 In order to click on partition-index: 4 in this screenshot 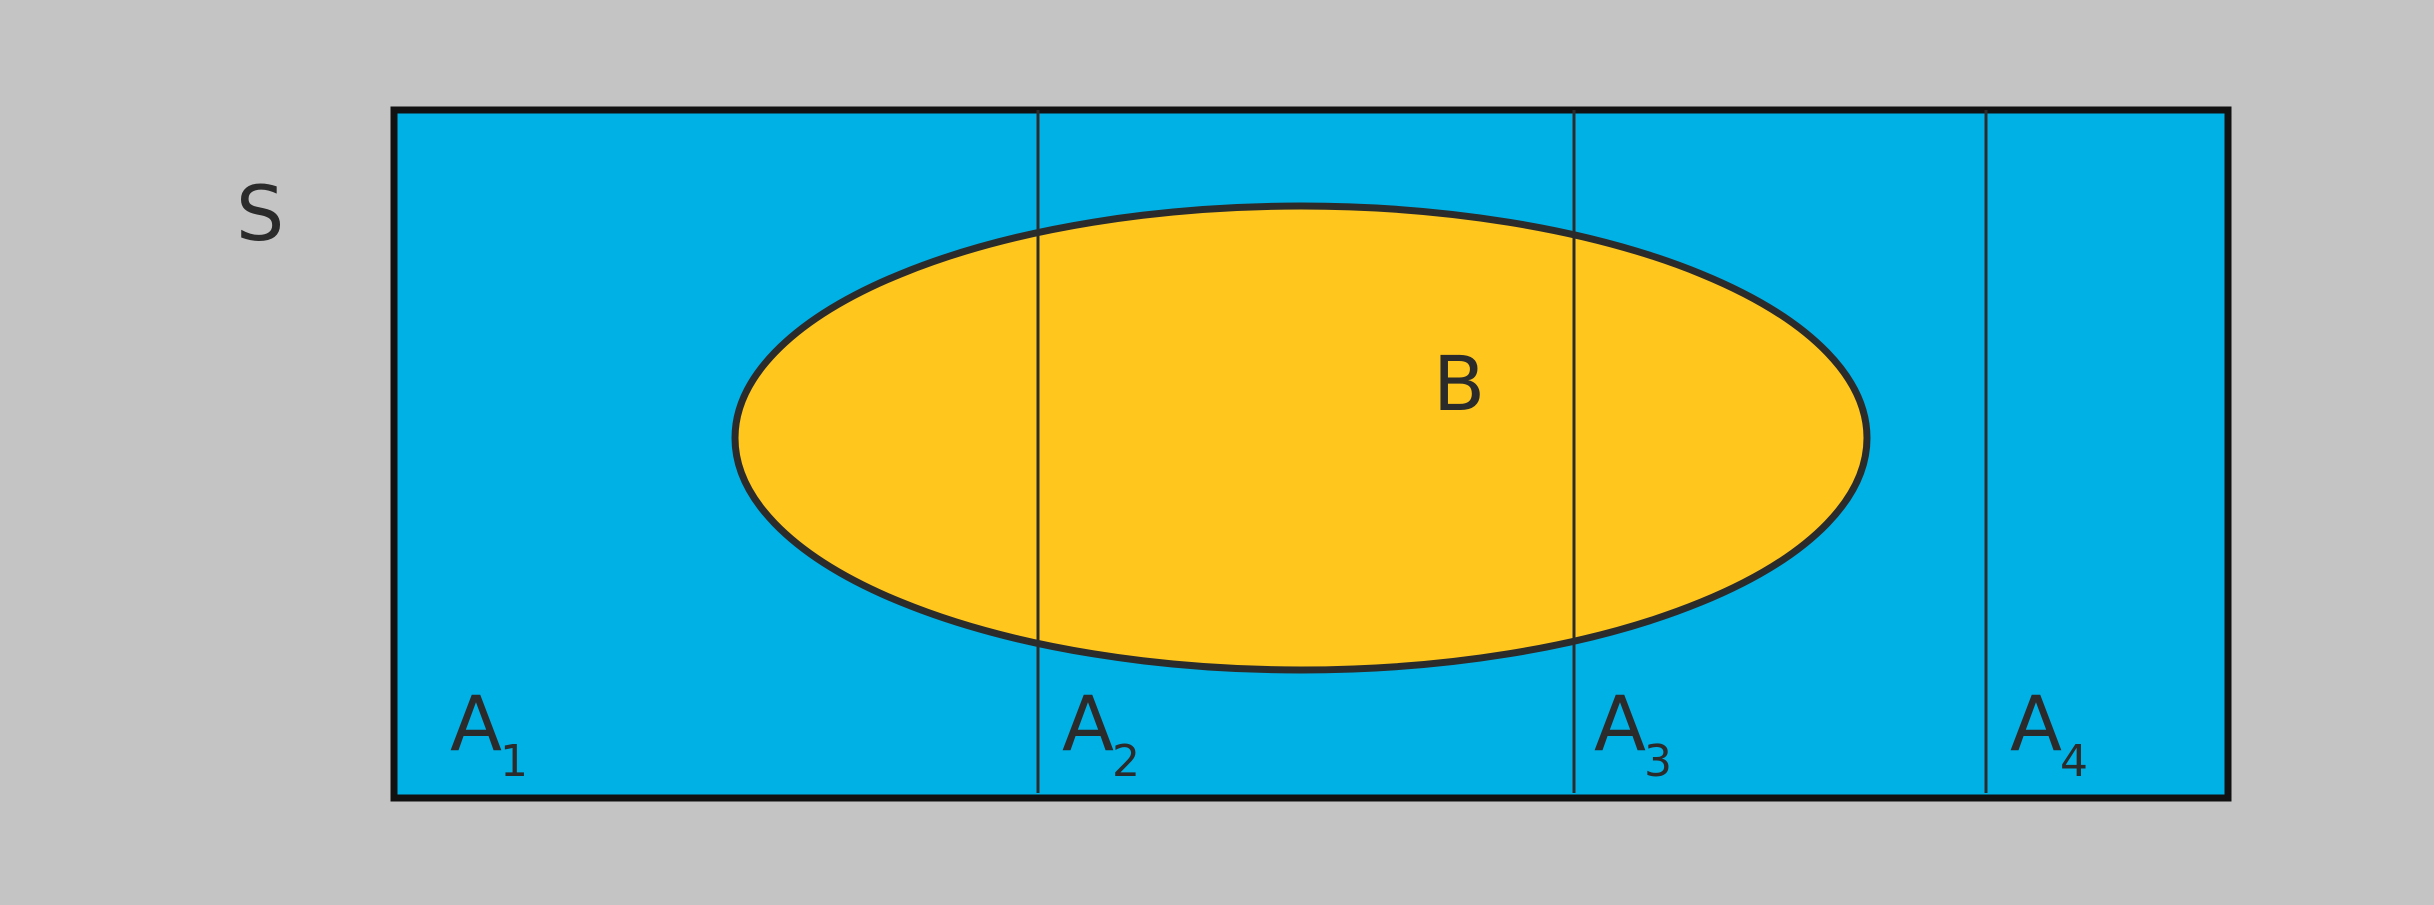, I will do `click(2074, 761)`.